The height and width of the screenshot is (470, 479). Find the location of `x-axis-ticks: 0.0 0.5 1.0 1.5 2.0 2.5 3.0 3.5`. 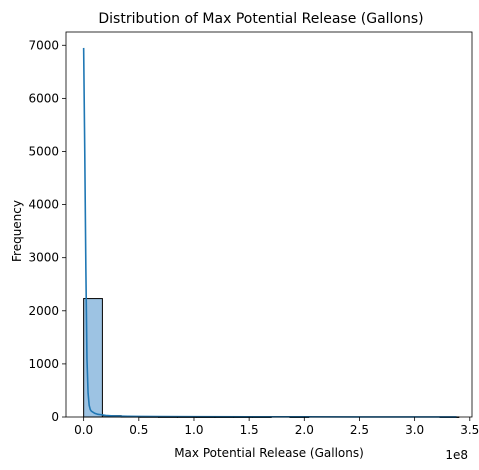

x-axis-ticks: 0.0 0.5 1.0 1.5 2.0 2.5 3.0 3.5 is located at coordinates (276, 427).